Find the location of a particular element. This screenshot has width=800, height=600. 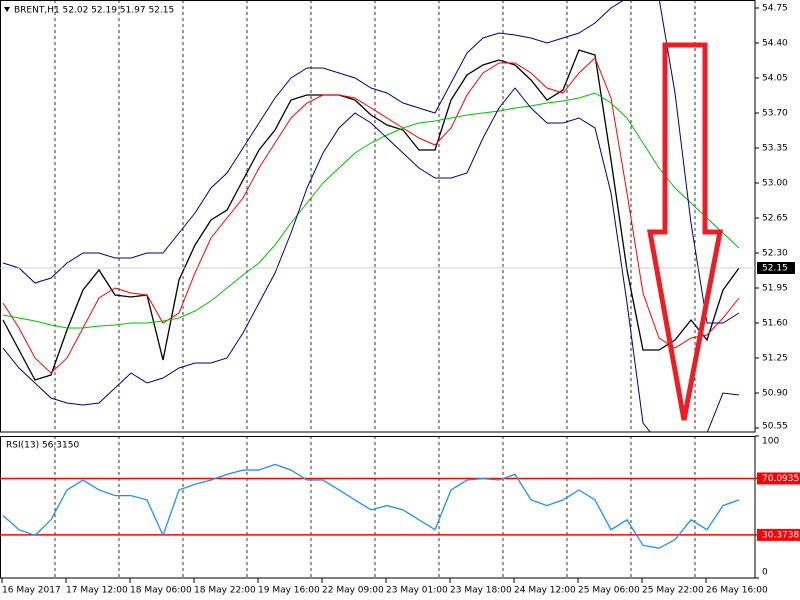

y-tick-label: 54.75 is located at coordinates (775, 9).